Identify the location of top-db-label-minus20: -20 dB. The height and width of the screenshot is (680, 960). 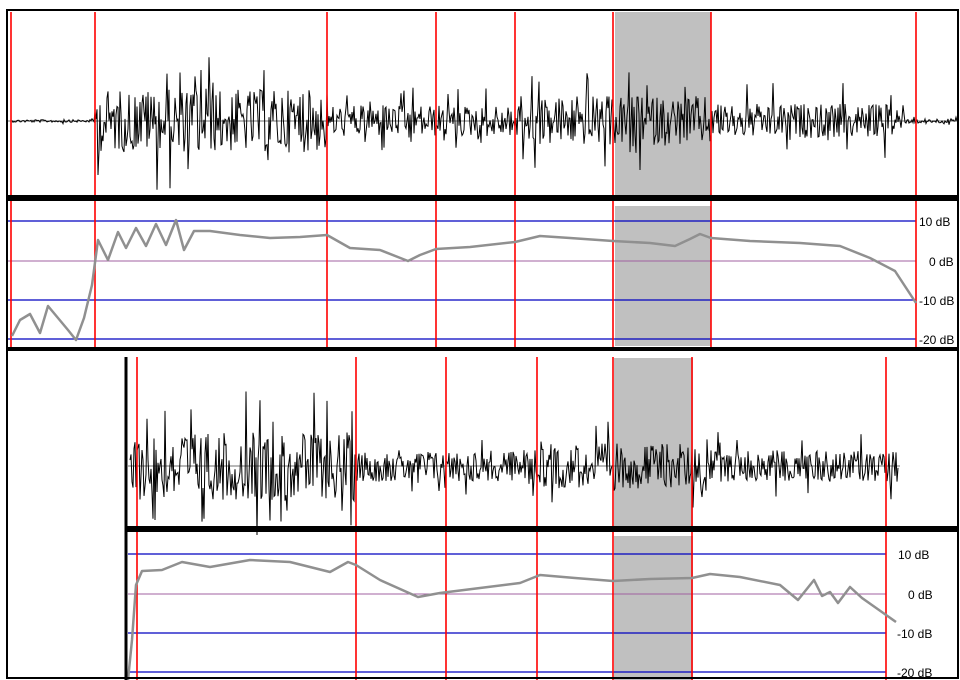
(936, 340).